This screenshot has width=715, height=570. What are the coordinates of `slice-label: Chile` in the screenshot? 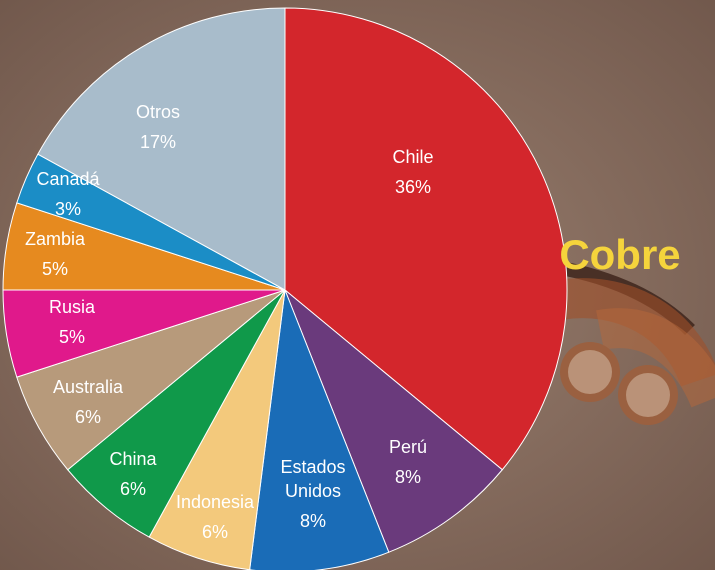 It's located at (412, 157).